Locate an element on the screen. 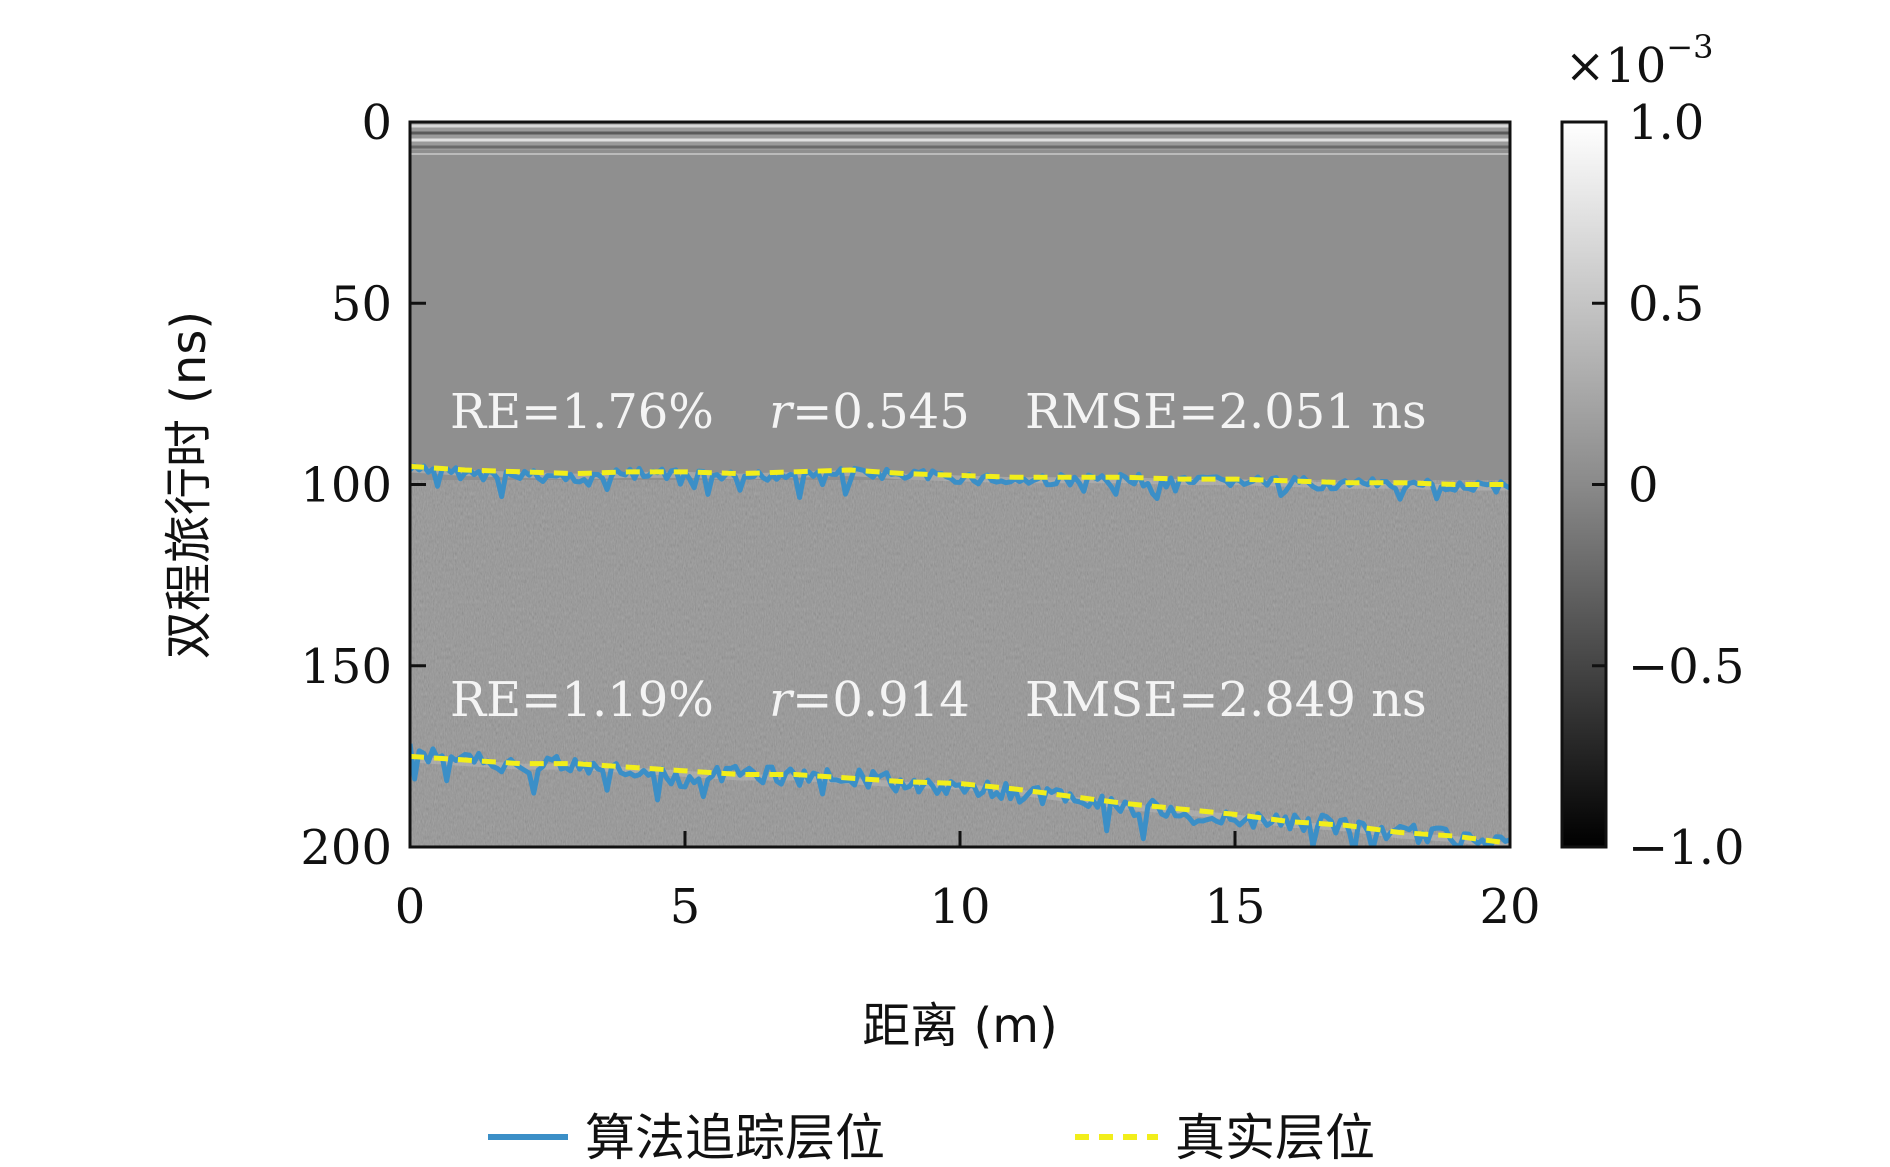  colorbar-tick-label: −0.5 is located at coordinates (1686, 667).